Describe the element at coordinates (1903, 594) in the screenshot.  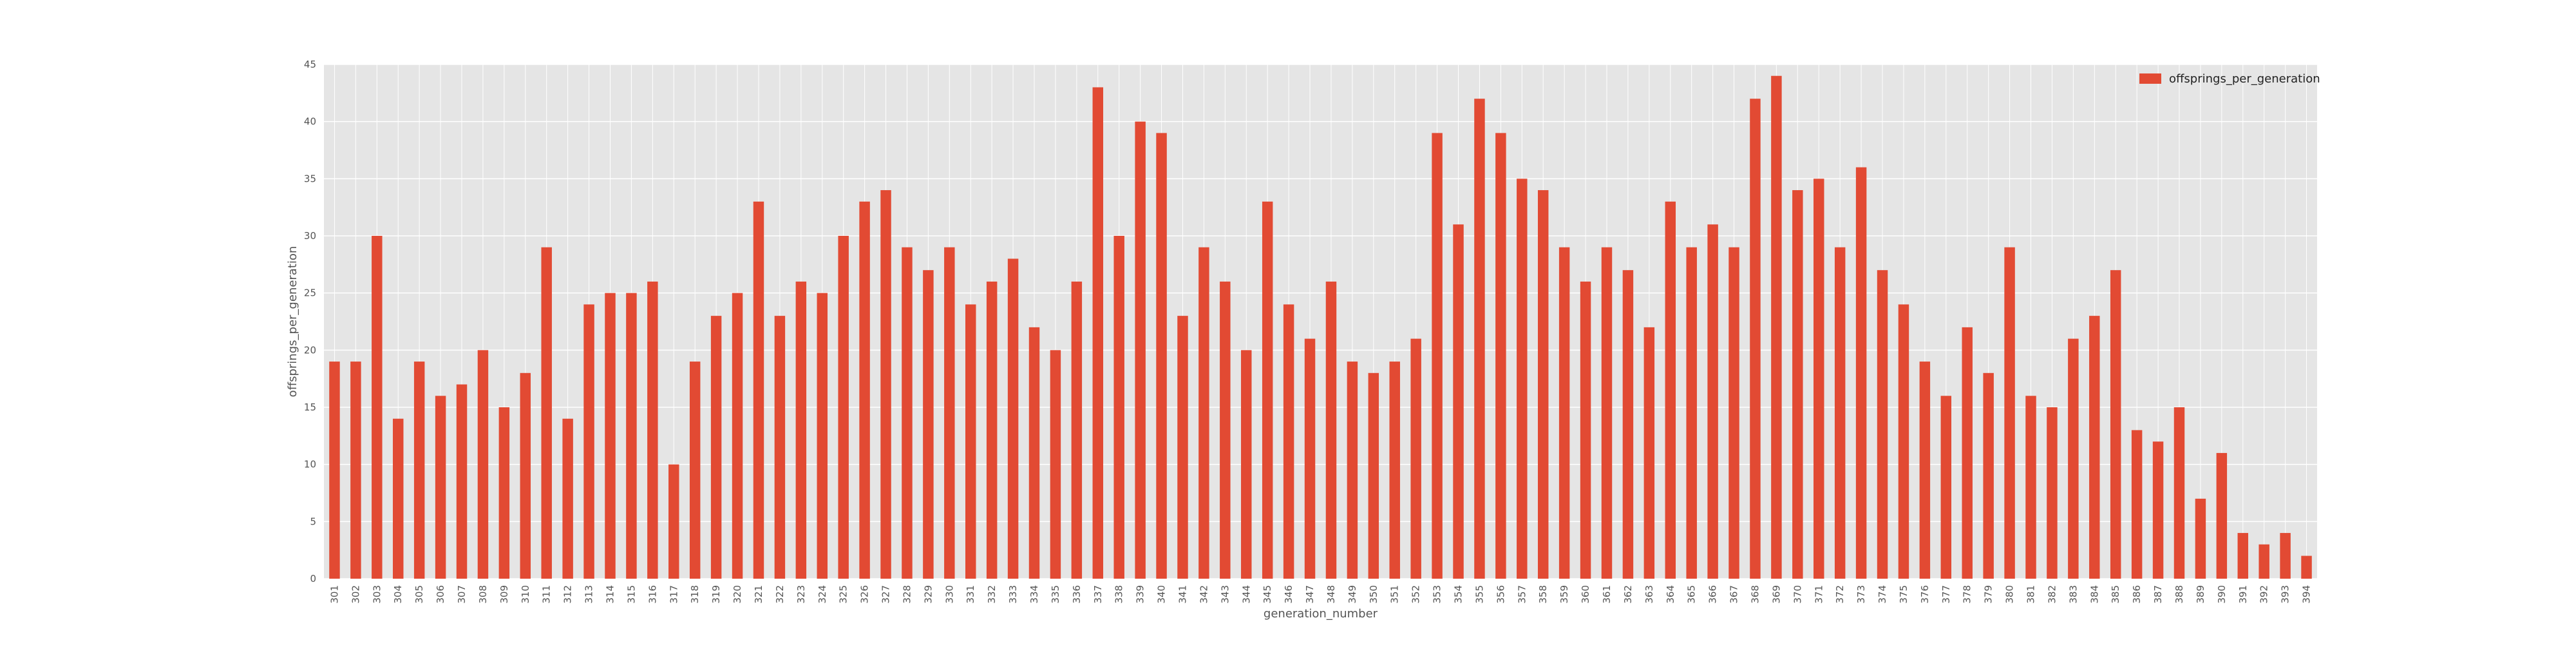
I see `x-tick-label: 375` at that location.